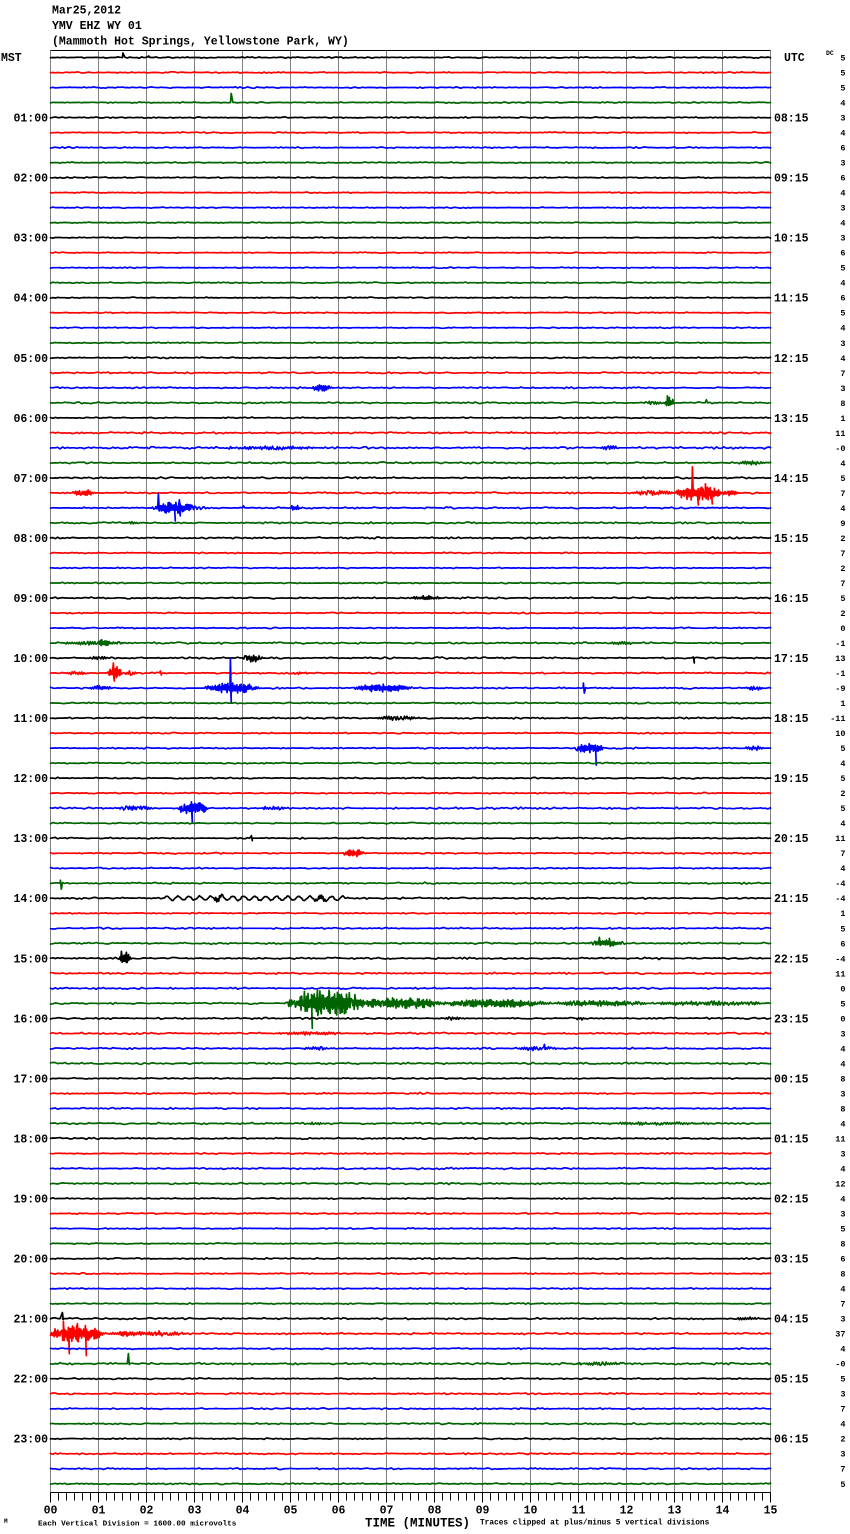  I want to click on svg-text: 15:00, so click(30, 959).